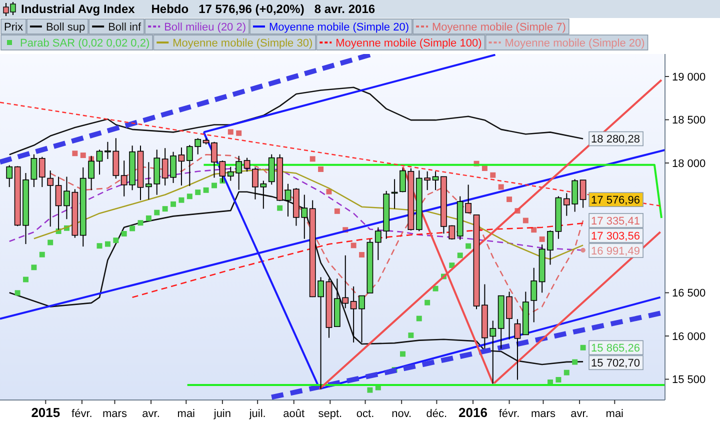 The width and height of the screenshot is (720, 430). What do you see at coordinates (689, 336) in the screenshot?
I see `y-tick-label: 16 000` at bounding box center [689, 336].